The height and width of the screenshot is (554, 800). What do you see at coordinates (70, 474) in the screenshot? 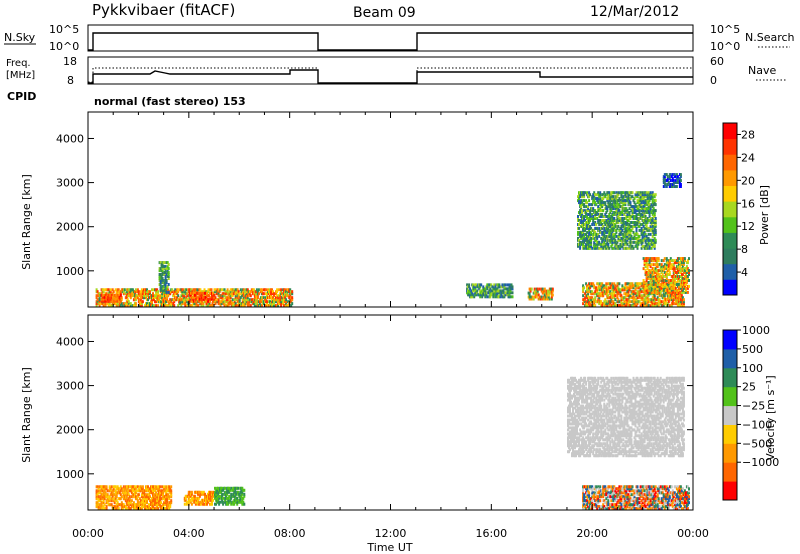
I see `y-tick-label: 1000` at bounding box center [70, 474].